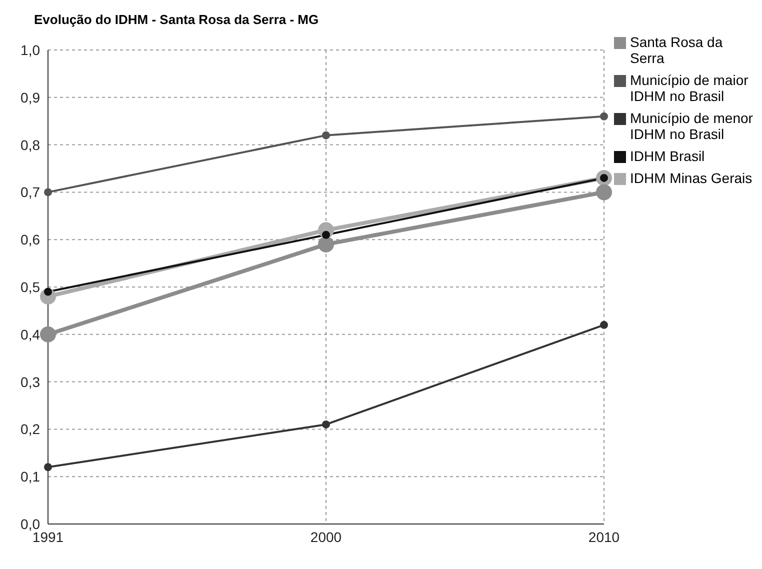  What do you see at coordinates (604, 536) in the screenshot?
I see `x-tick-label: 2010` at bounding box center [604, 536].